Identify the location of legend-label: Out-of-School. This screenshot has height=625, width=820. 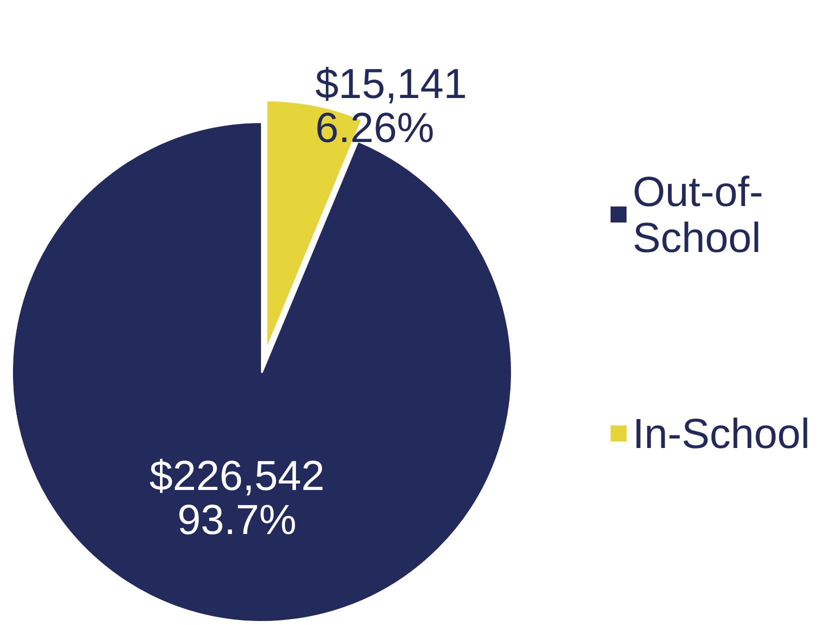
(698, 214).